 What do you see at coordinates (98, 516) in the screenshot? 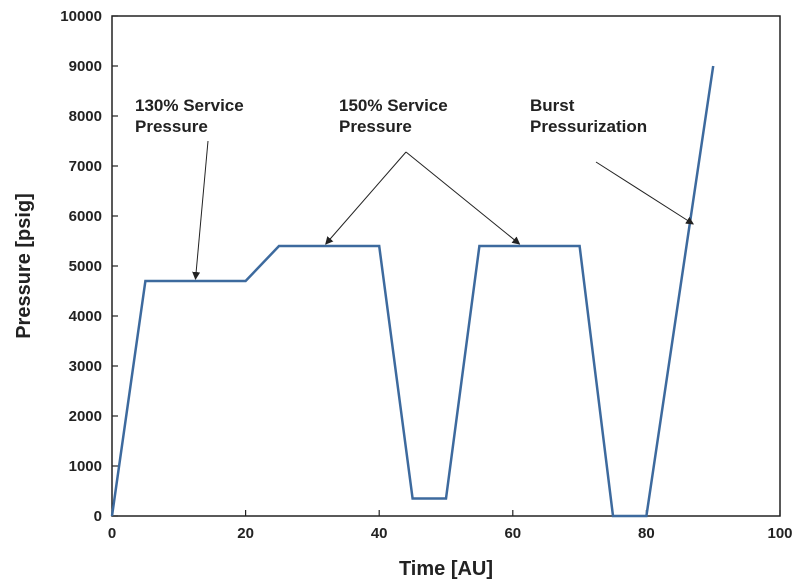
I see `y-tick-label: 0` at bounding box center [98, 516].